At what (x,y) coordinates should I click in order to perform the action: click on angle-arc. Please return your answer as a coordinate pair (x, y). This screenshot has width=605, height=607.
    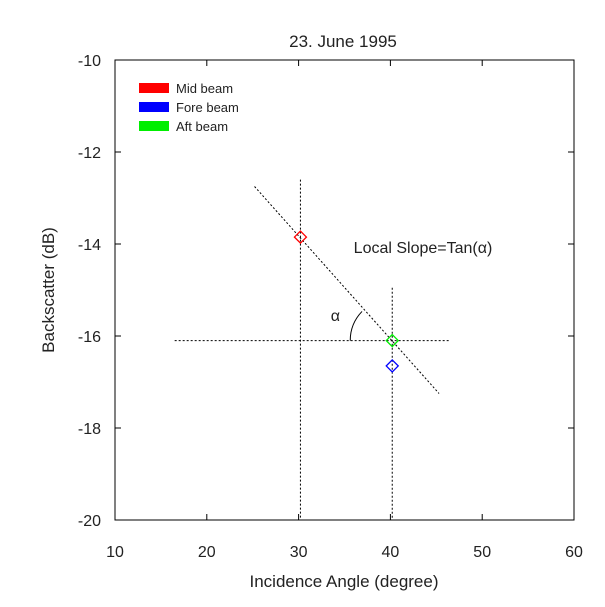
    Looking at the image, I should click on (356, 326).